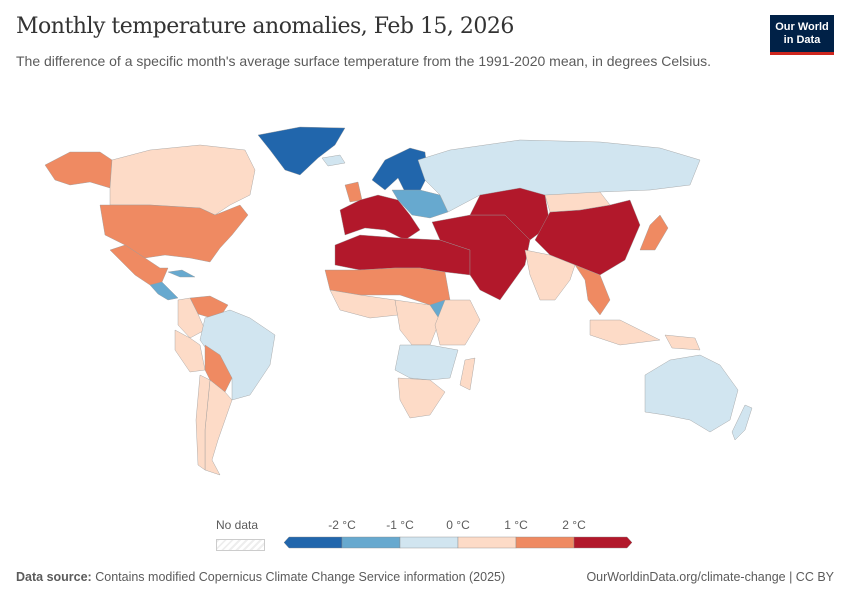  Describe the element at coordinates (625, 332) in the screenshot. I see `region-indonesia: Indonesia` at that location.